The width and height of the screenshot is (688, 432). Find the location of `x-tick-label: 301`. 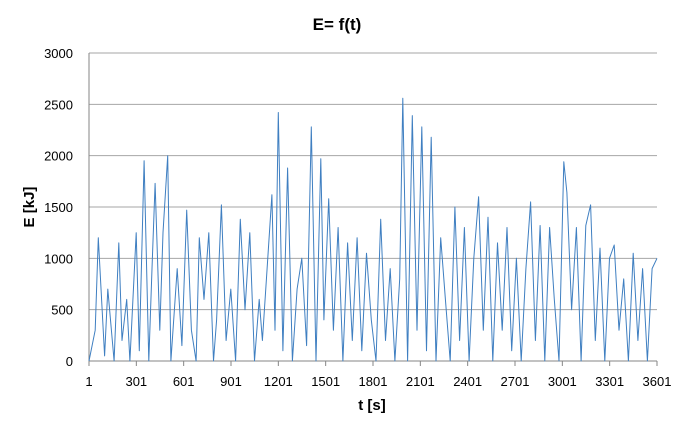

x-tick-label: 301 is located at coordinates (136, 381).